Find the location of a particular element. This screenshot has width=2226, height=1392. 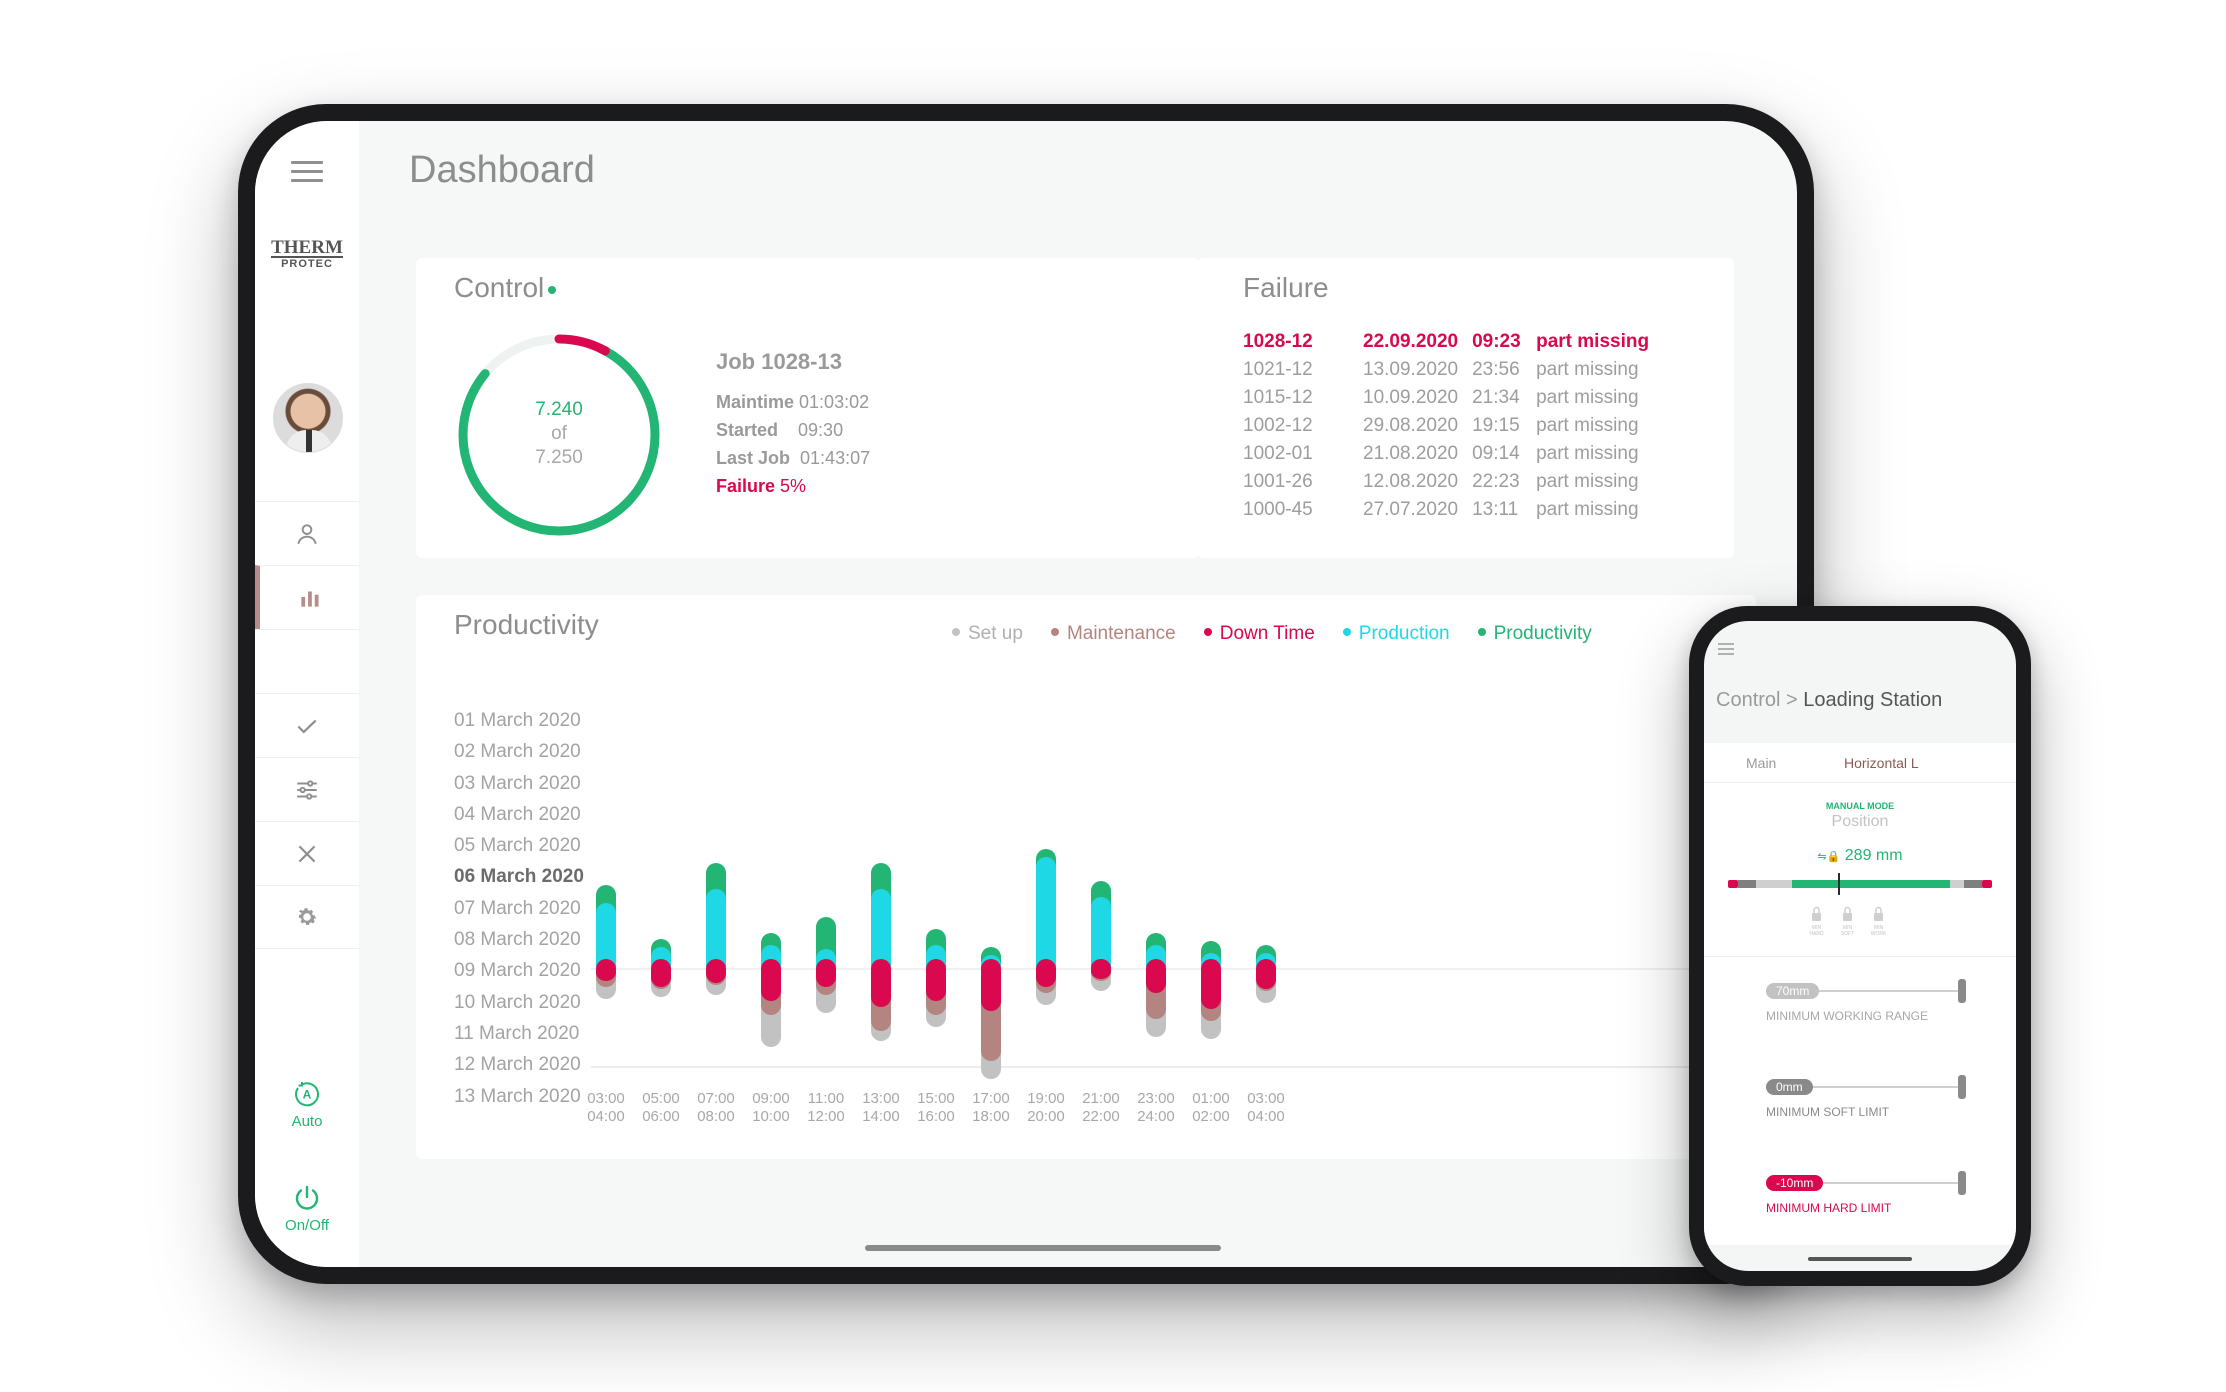

legend-item: Set up is located at coordinates (987, 634).